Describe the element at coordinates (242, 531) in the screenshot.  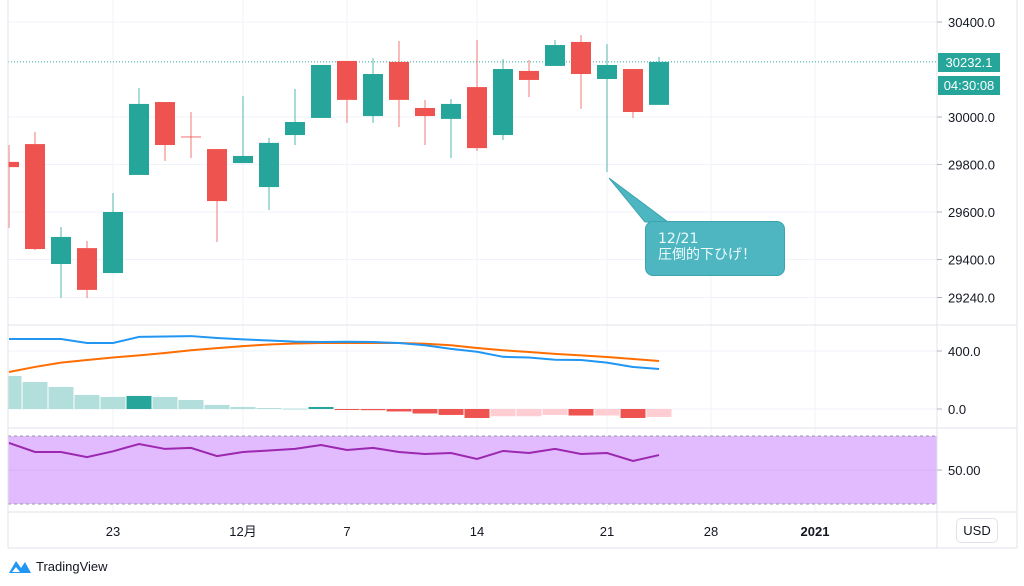
I see `x-tick-label: 12月` at that location.